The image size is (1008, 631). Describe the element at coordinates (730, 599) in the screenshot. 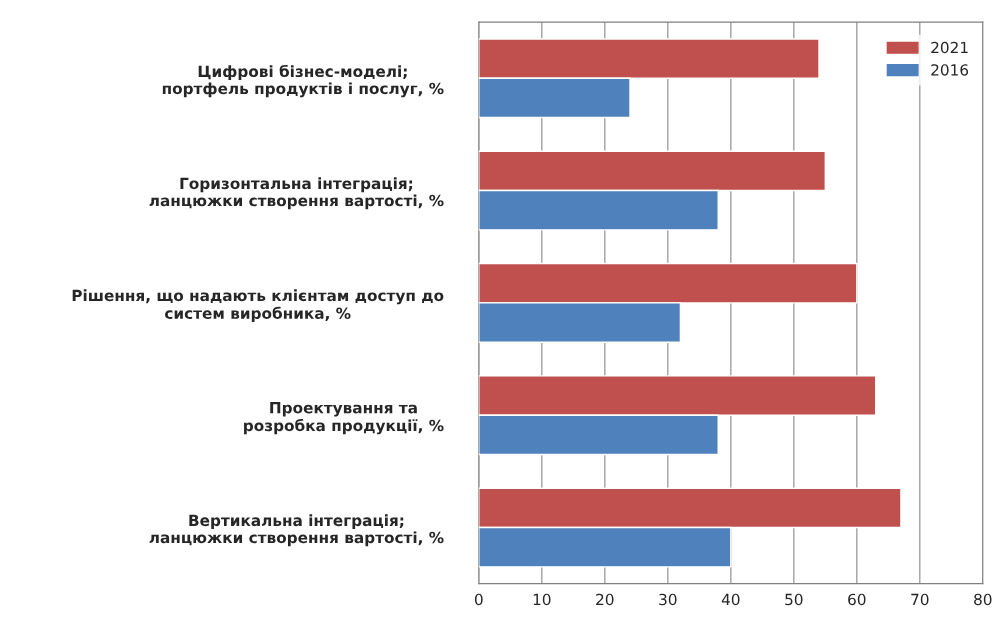

I see `x-tick-label: 40` at that location.